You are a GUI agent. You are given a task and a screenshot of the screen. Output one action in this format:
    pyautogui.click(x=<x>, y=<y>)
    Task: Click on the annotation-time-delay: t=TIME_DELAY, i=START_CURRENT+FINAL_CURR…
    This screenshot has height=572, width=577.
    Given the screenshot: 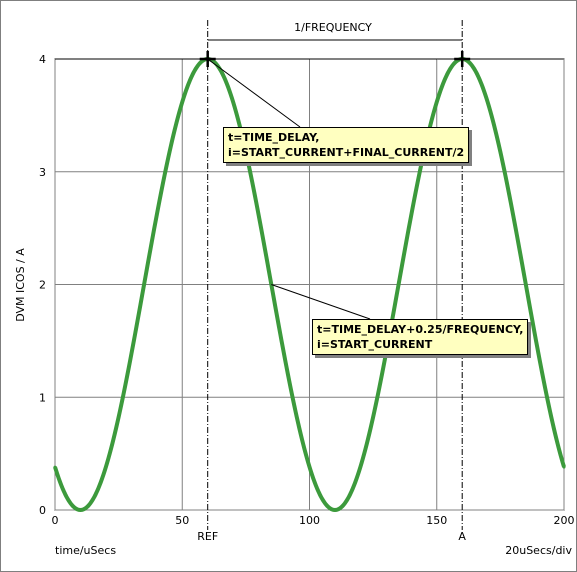 What is the action you would take?
    pyautogui.click(x=346, y=145)
    